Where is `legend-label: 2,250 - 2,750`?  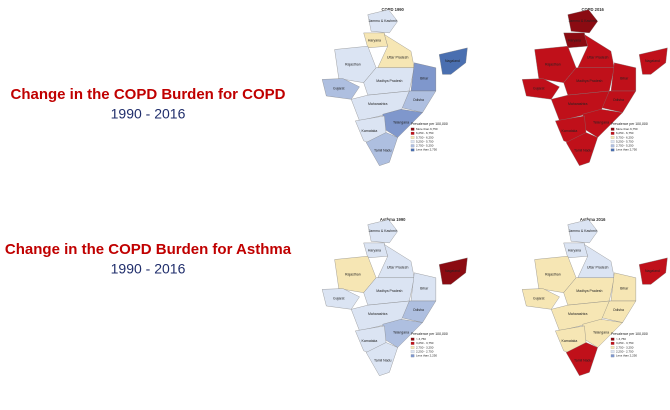
legend-label: 2,250 - 2,750 is located at coordinates (625, 351).